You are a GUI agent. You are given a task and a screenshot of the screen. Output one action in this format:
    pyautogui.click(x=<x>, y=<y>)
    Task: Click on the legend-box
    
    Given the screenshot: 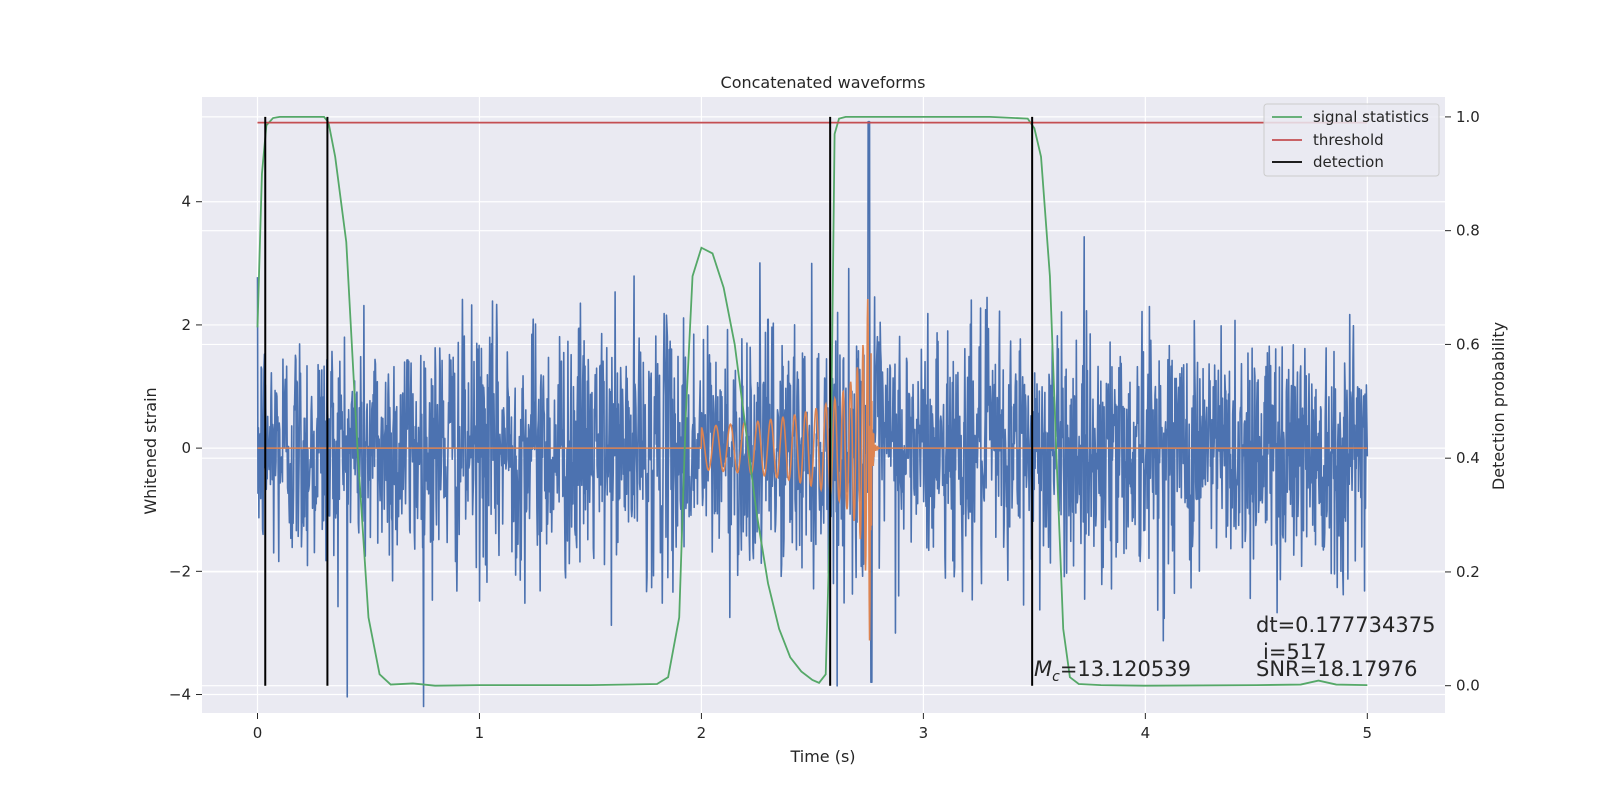 What is the action you would take?
    pyautogui.click(x=1351, y=140)
    